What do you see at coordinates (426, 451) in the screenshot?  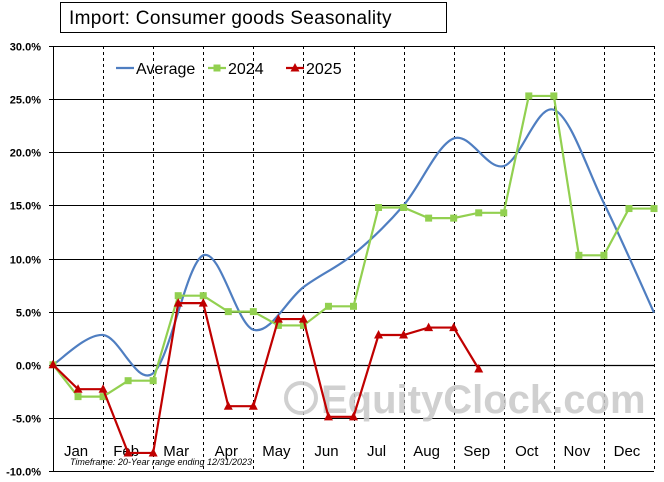 I see `x-tick-label: Aug` at bounding box center [426, 451].